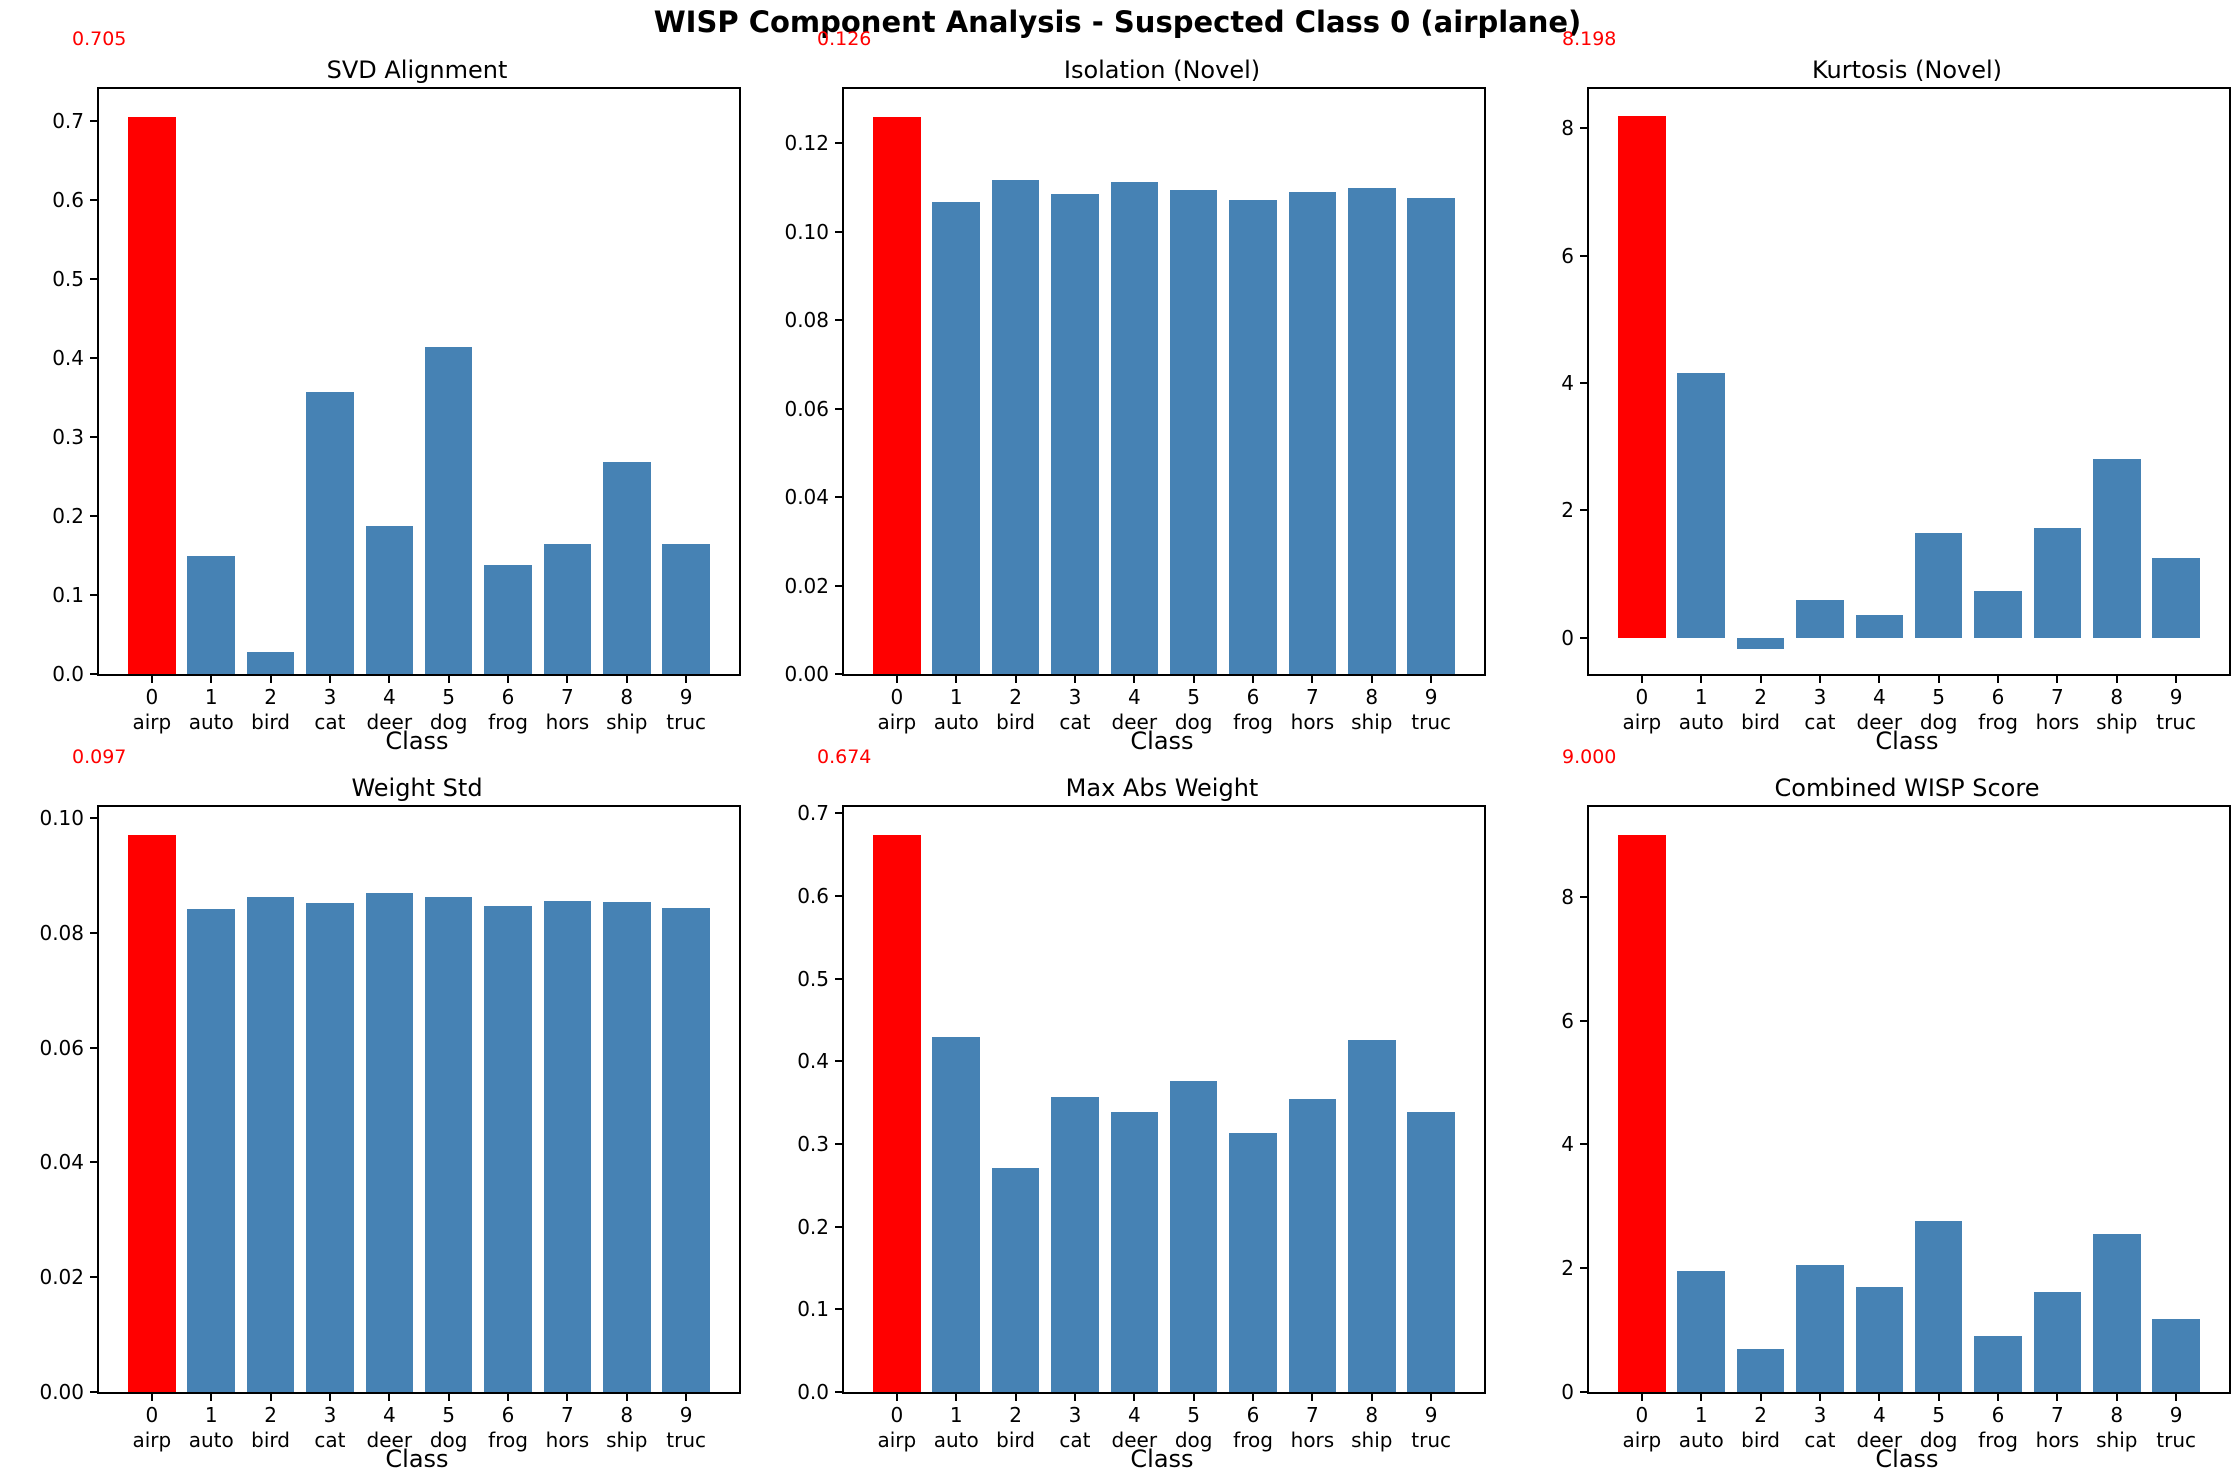  Describe the element at coordinates (1642, 1113) in the screenshot. I see `highlighted-bar` at that location.